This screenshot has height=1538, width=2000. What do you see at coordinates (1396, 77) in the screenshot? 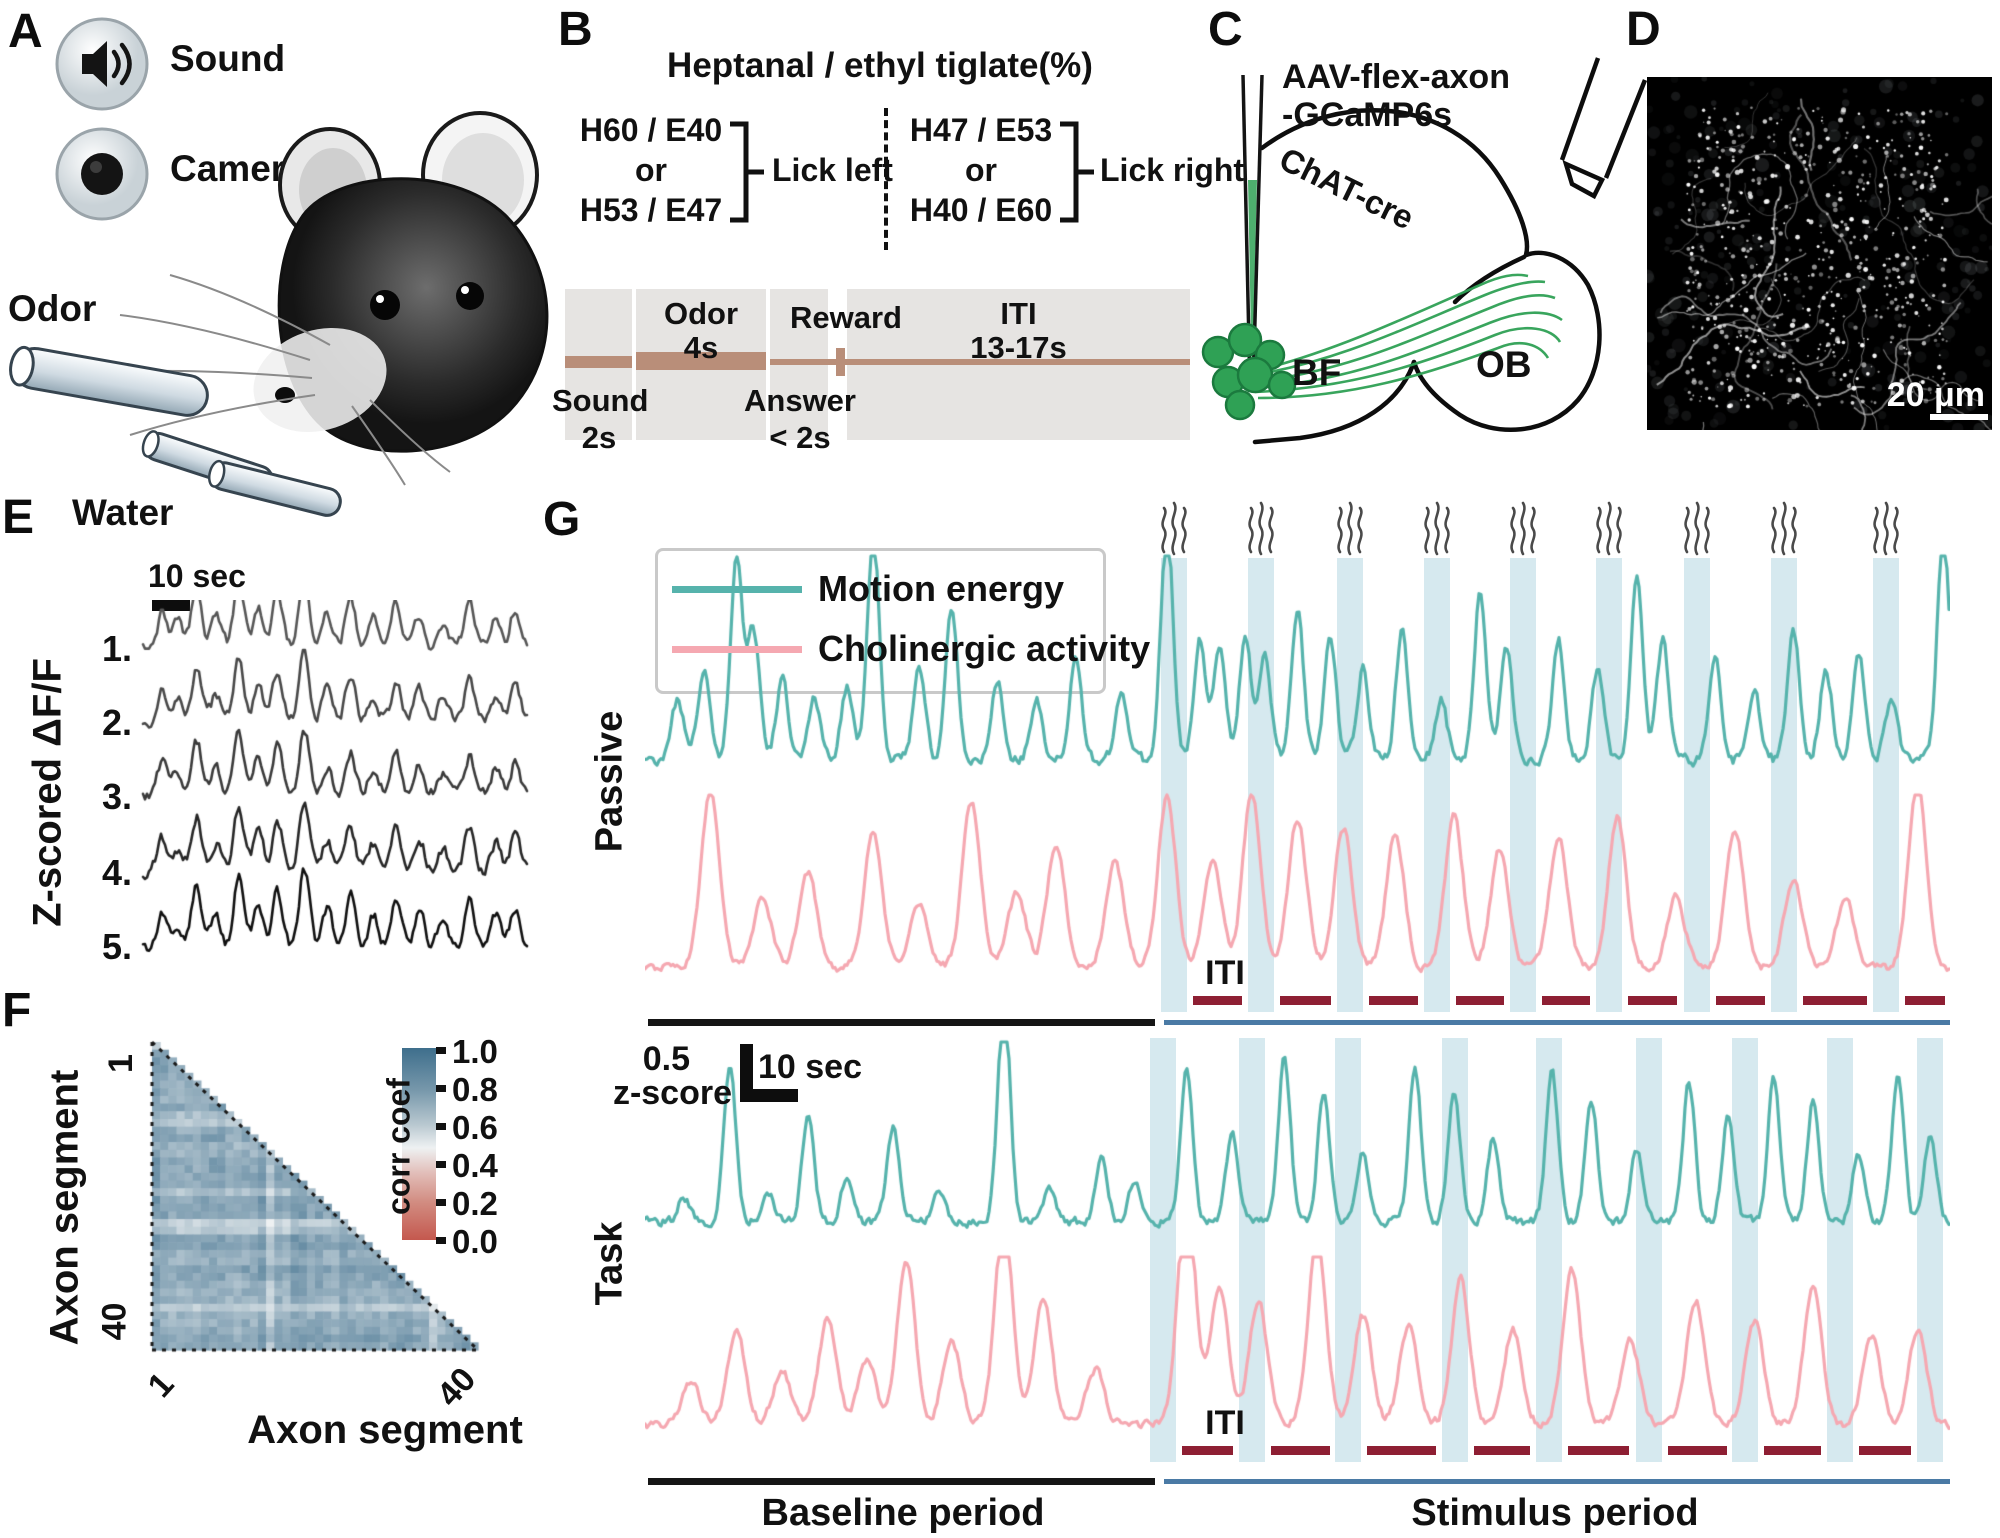
I see `virus-label-line1: AAV-flex-axon` at bounding box center [1396, 77].